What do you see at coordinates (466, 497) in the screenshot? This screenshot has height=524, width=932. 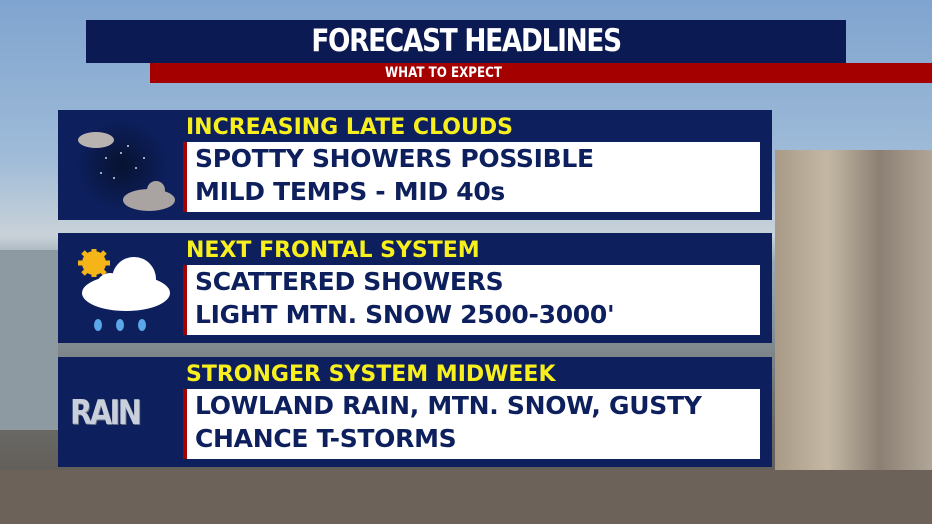 I see `city-background-low` at bounding box center [466, 497].